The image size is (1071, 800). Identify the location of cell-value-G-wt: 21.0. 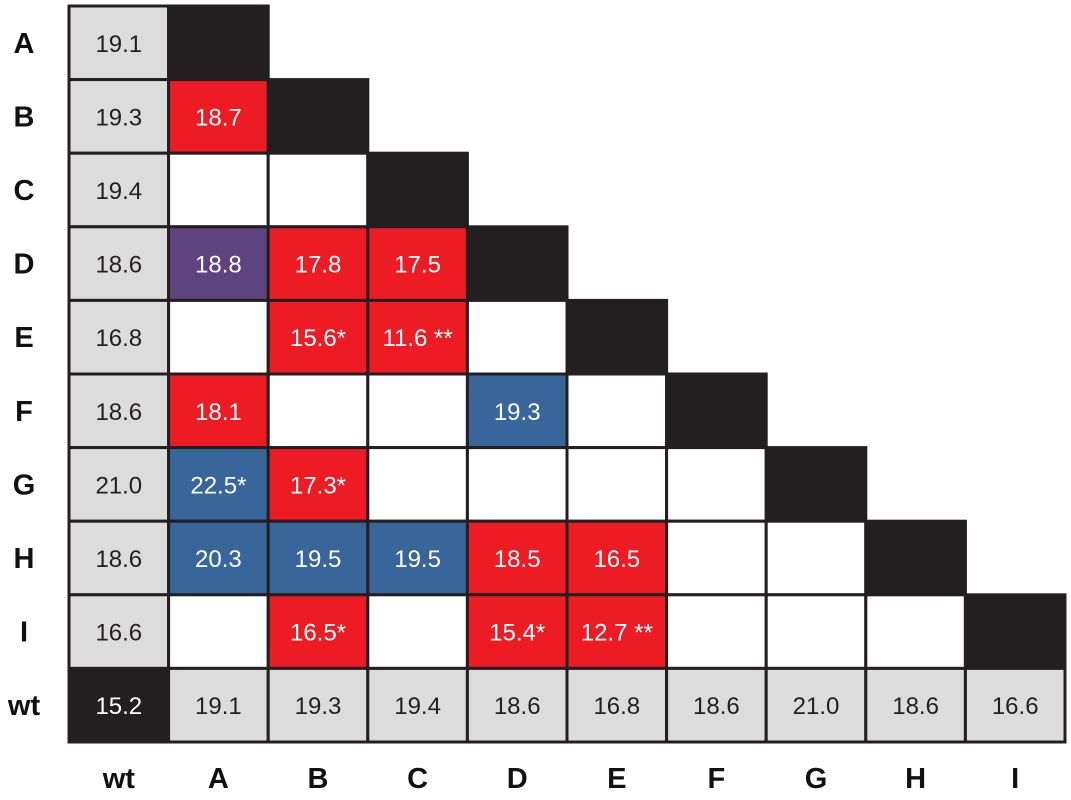
(118, 485).